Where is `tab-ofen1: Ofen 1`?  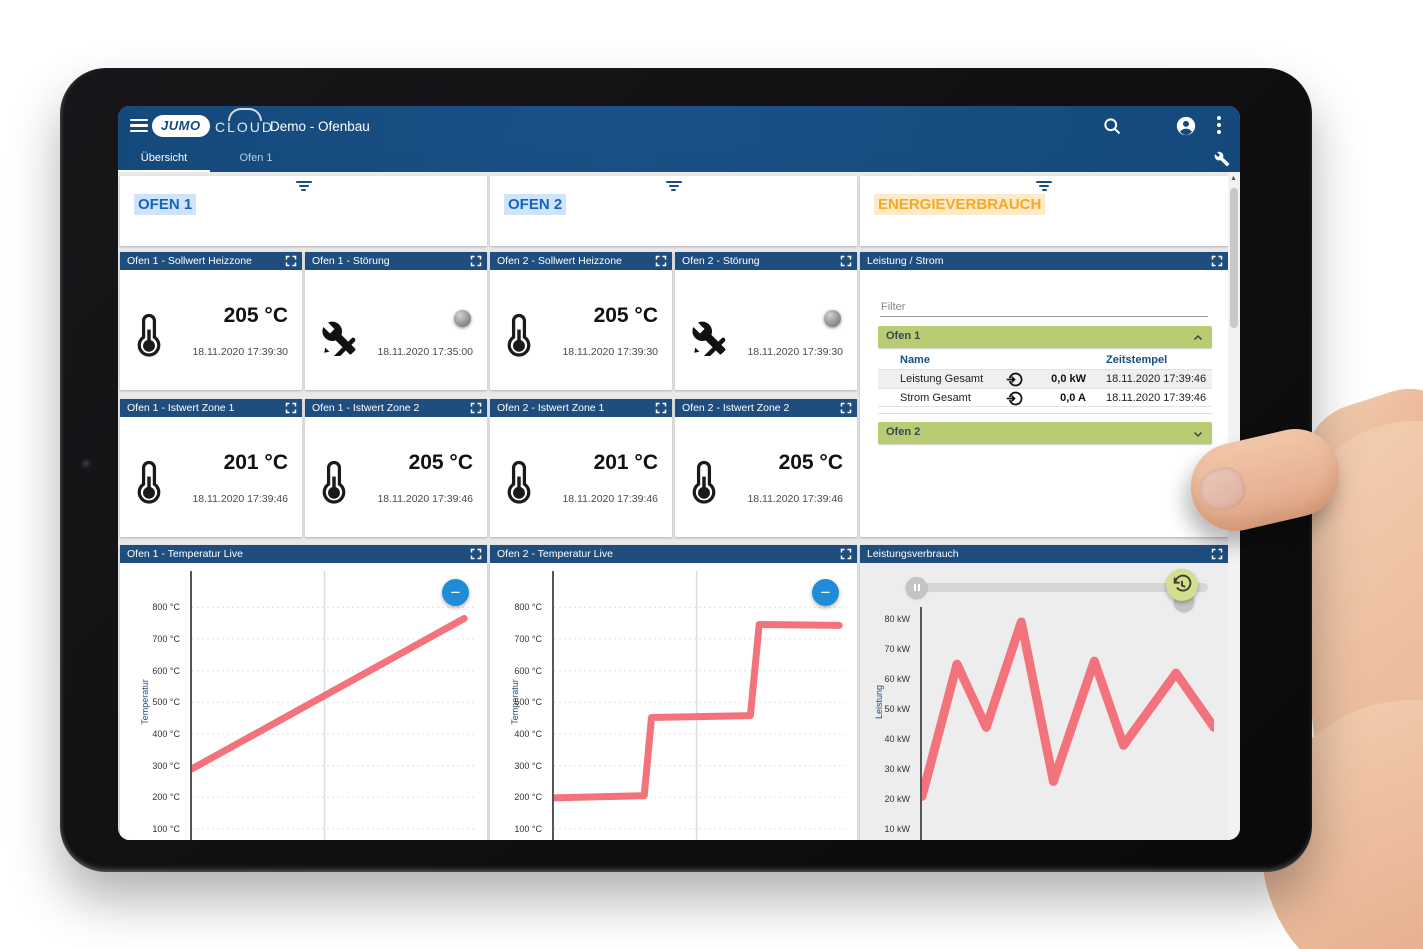 tab-ofen1: Ofen 1 is located at coordinates (256, 158).